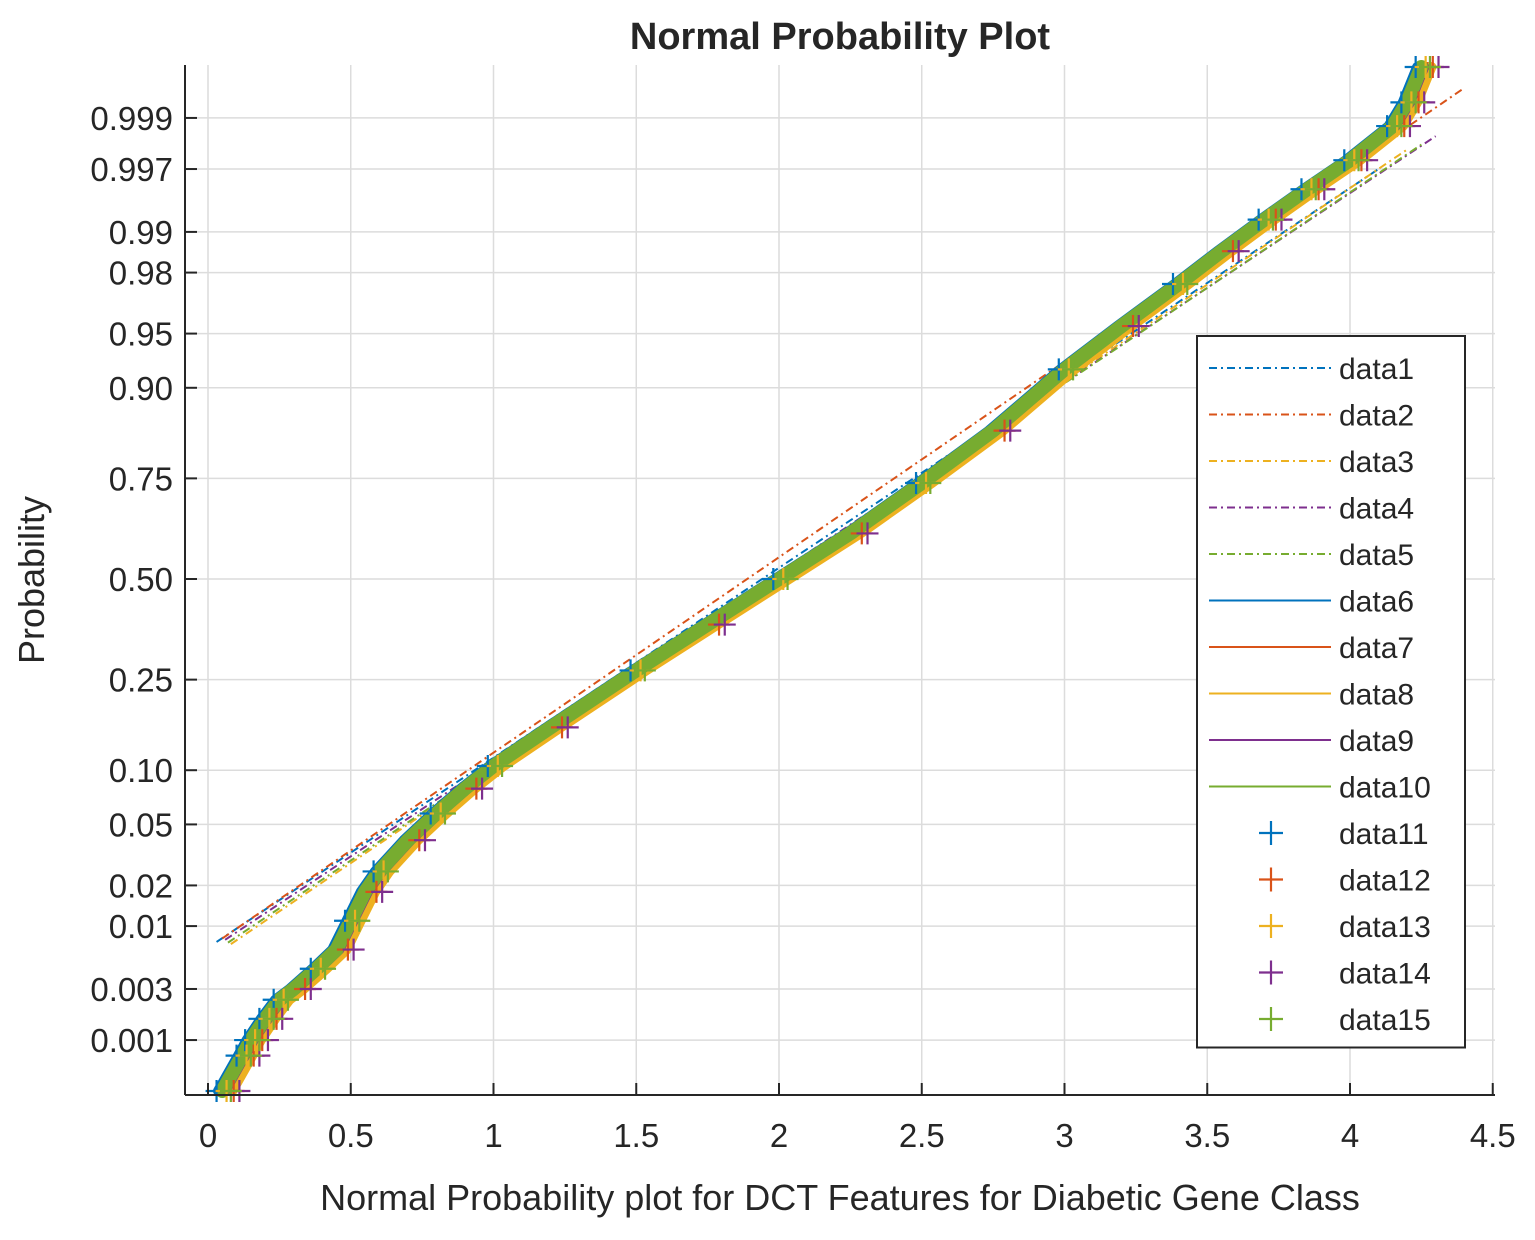 The height and width of the screenshot is (1240, 1535). Describe the element at coordinates (1064, 1135) in the screenshot. I see `x-tick-label: 3` at that location.